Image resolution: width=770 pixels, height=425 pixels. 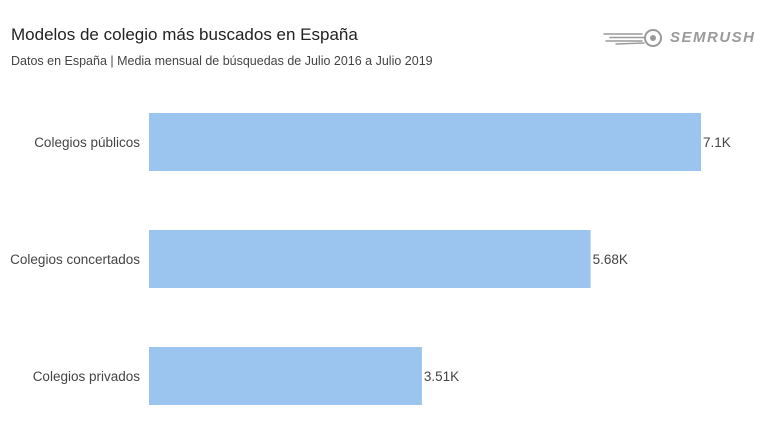 What do you see at coordinates (717, 142) in the screenshot?
I see `value-label: 7.1K` at bounding box center [717, 142].